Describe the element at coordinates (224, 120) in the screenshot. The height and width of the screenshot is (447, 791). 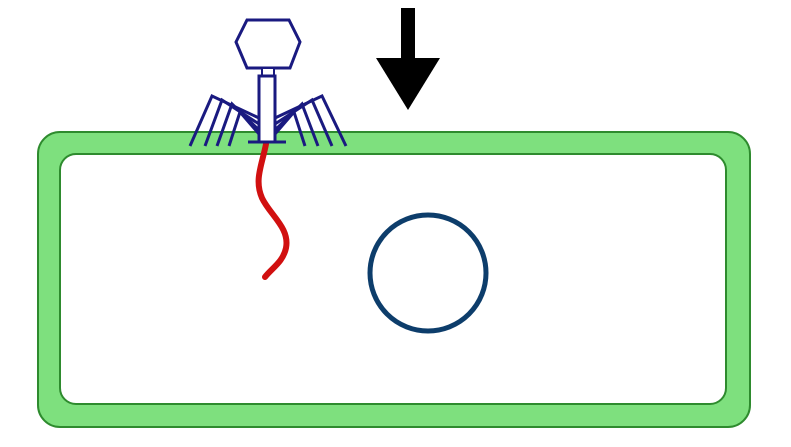
I see `phage-tail-fibers-left` at that location.